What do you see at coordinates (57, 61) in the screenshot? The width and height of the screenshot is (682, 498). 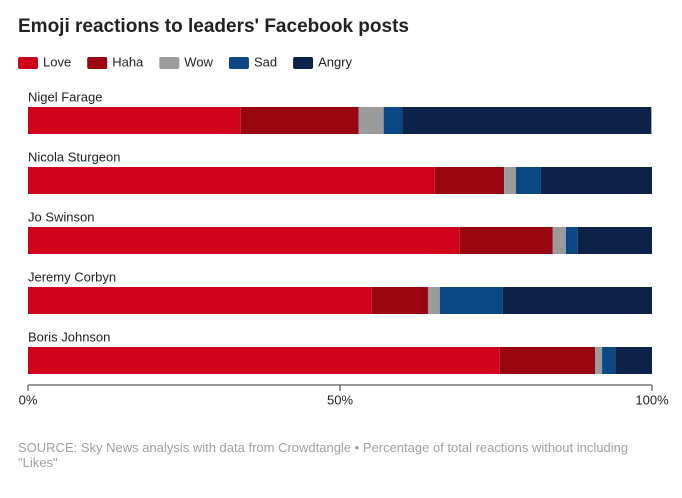 I see `legend-label: Love` at bounding box center [57, 61].